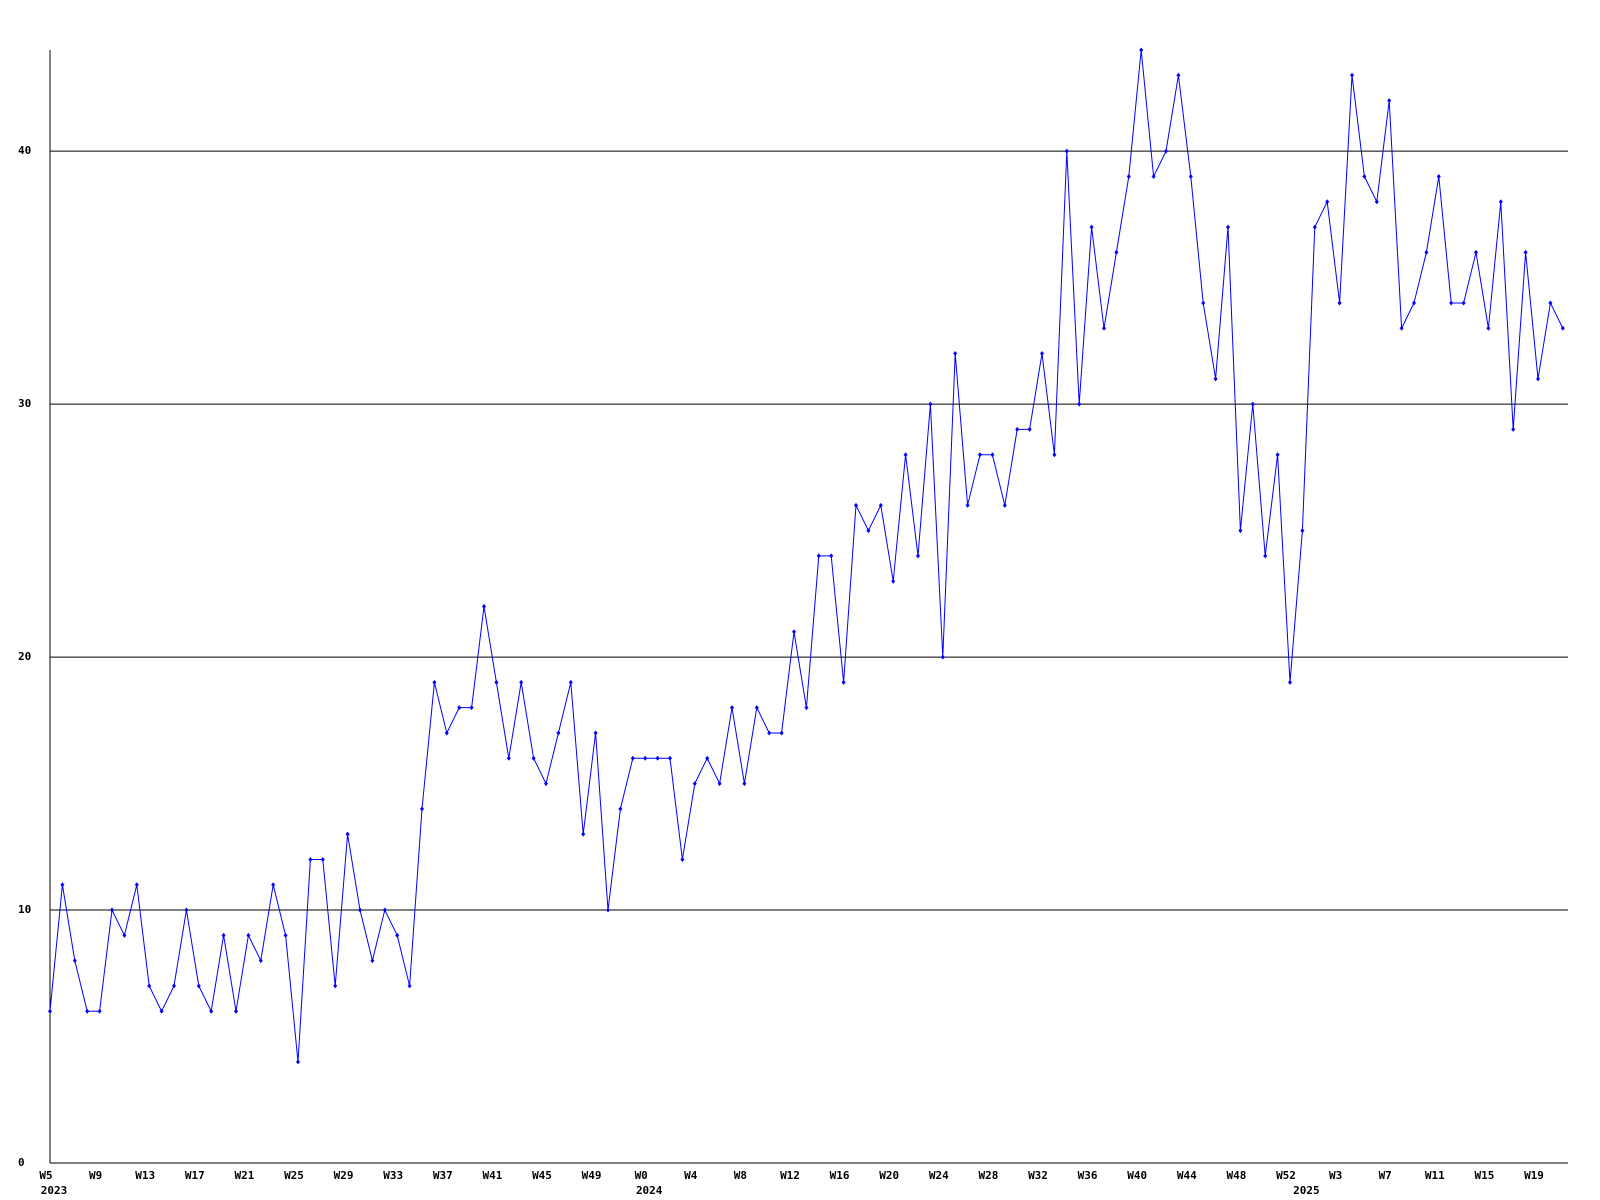 This screenshot has height=1200, width=1600. What do you see at coordinates (24, 656) in the screenshot?
I see `y-tick-label: 20` at bounding box center [24, 656].